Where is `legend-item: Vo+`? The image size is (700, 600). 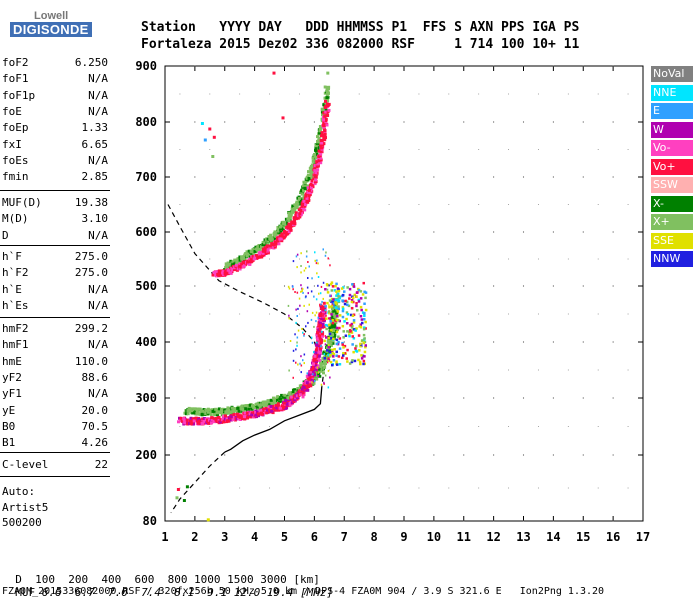 legend-item: Vo+ is located at coordinates (672, 166).